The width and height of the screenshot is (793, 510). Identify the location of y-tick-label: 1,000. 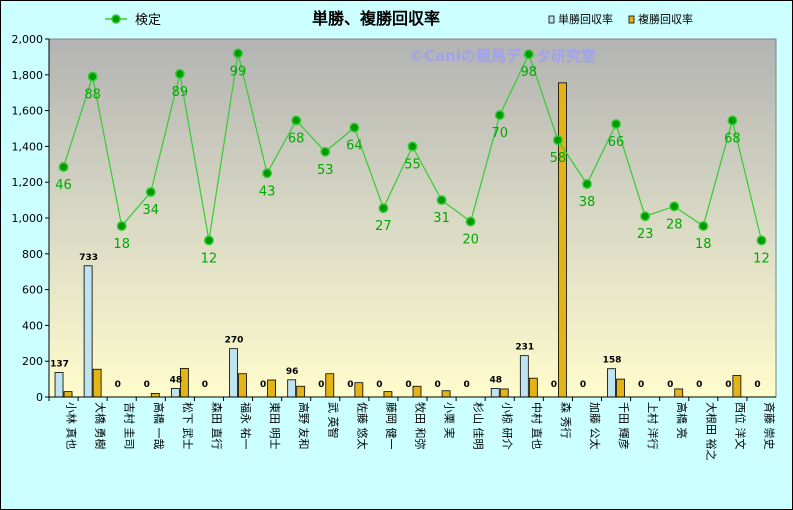
(28, 218).